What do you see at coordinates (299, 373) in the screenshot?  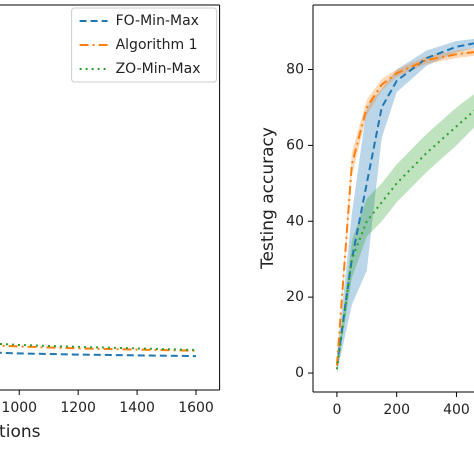 I see `y-tick-label: 0` at bounding box center [299, 373].